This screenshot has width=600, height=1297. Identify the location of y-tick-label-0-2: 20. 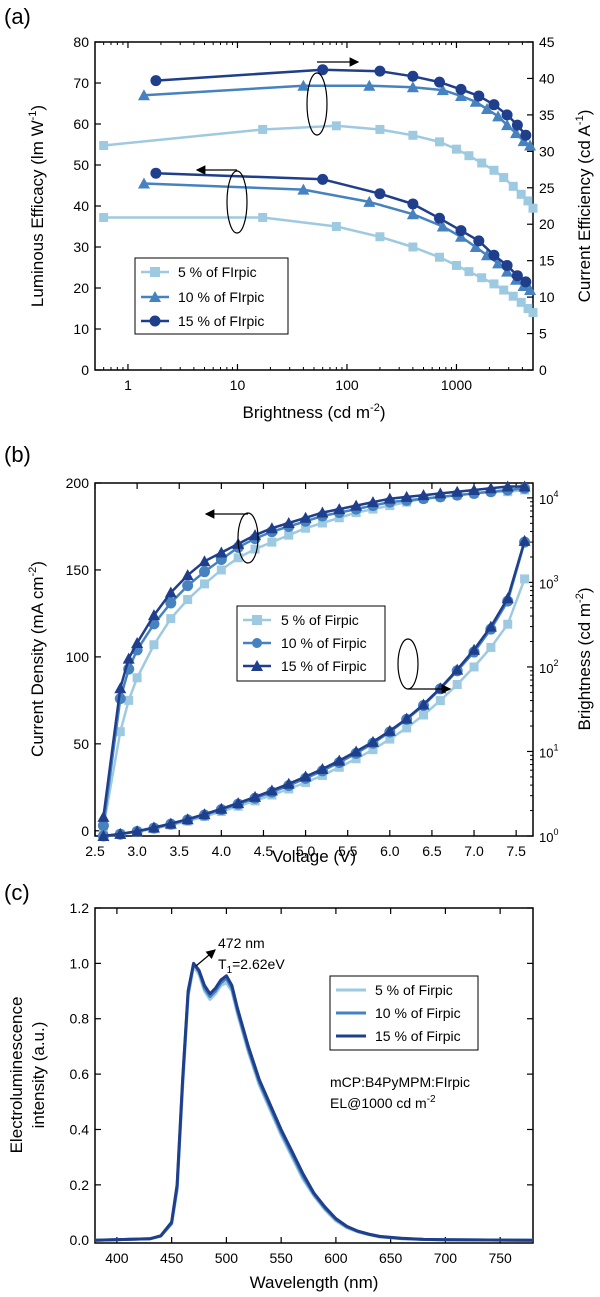
(81, 288).